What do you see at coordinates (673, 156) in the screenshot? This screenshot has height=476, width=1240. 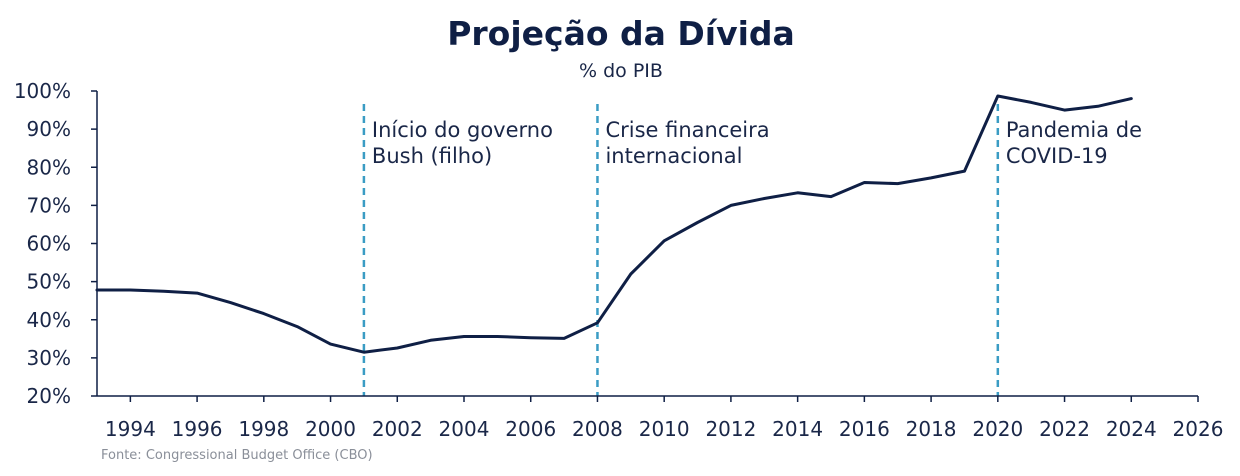 I see `event-annotation: internacional` at bounding box center [673, 156].